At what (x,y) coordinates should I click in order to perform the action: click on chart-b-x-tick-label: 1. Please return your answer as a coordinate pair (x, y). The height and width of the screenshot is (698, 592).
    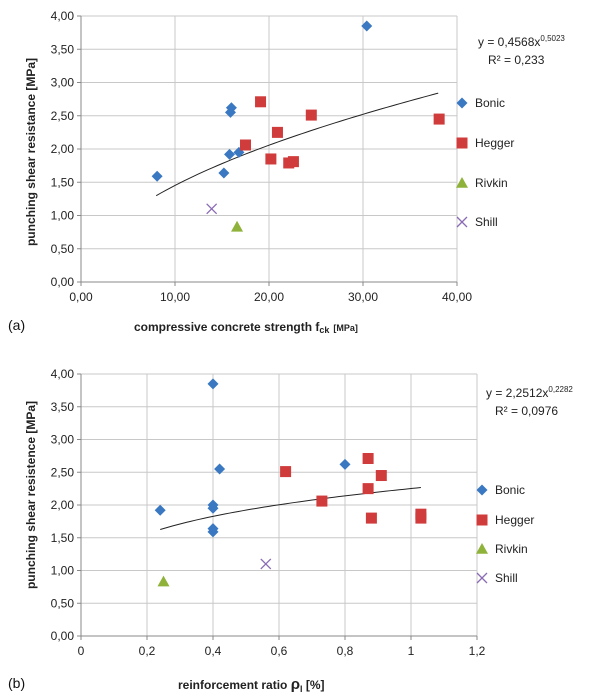
    Looking at the image, I should click on (411, 651).